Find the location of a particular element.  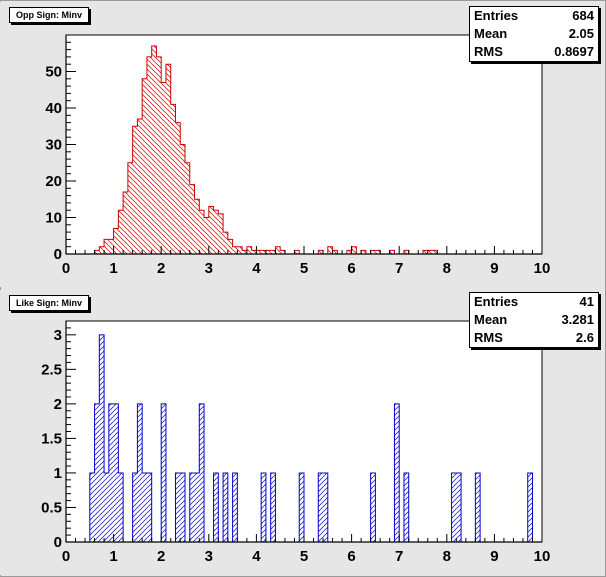

stats-value: 0.8697 is located at coordinates (574, 51).